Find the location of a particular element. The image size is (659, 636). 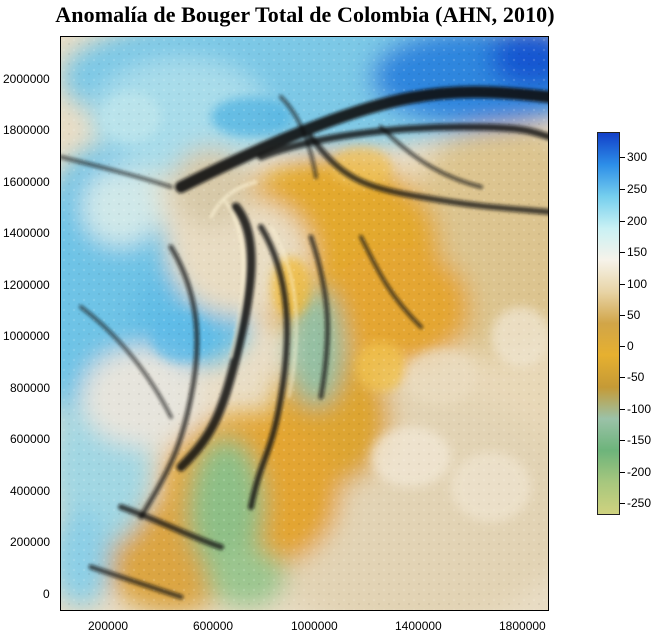

colorbar-label: 250 is located at coordinates (637, 189).